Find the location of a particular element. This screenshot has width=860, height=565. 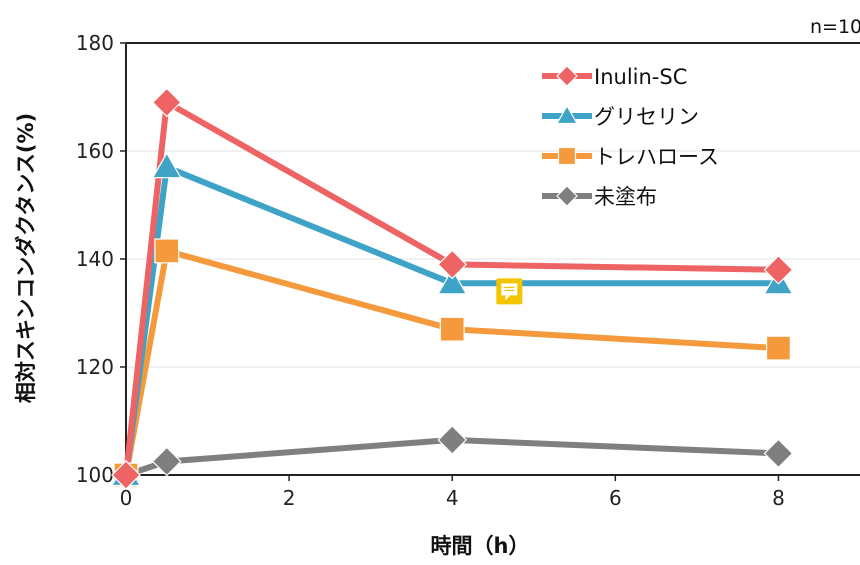

annotations is located at coordinates (509, 291).